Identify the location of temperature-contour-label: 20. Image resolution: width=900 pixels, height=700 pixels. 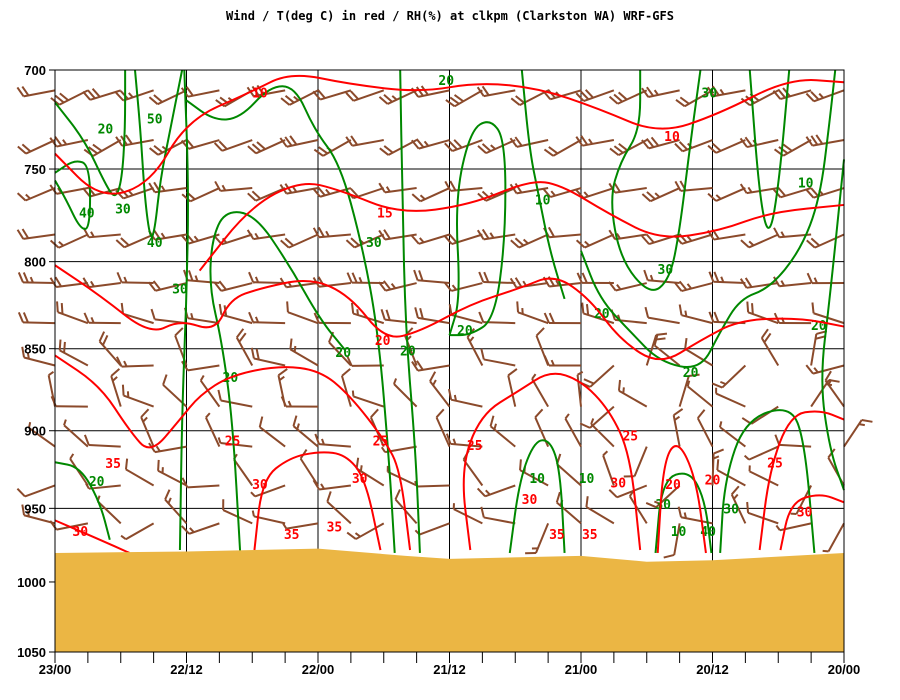
(713, 481).